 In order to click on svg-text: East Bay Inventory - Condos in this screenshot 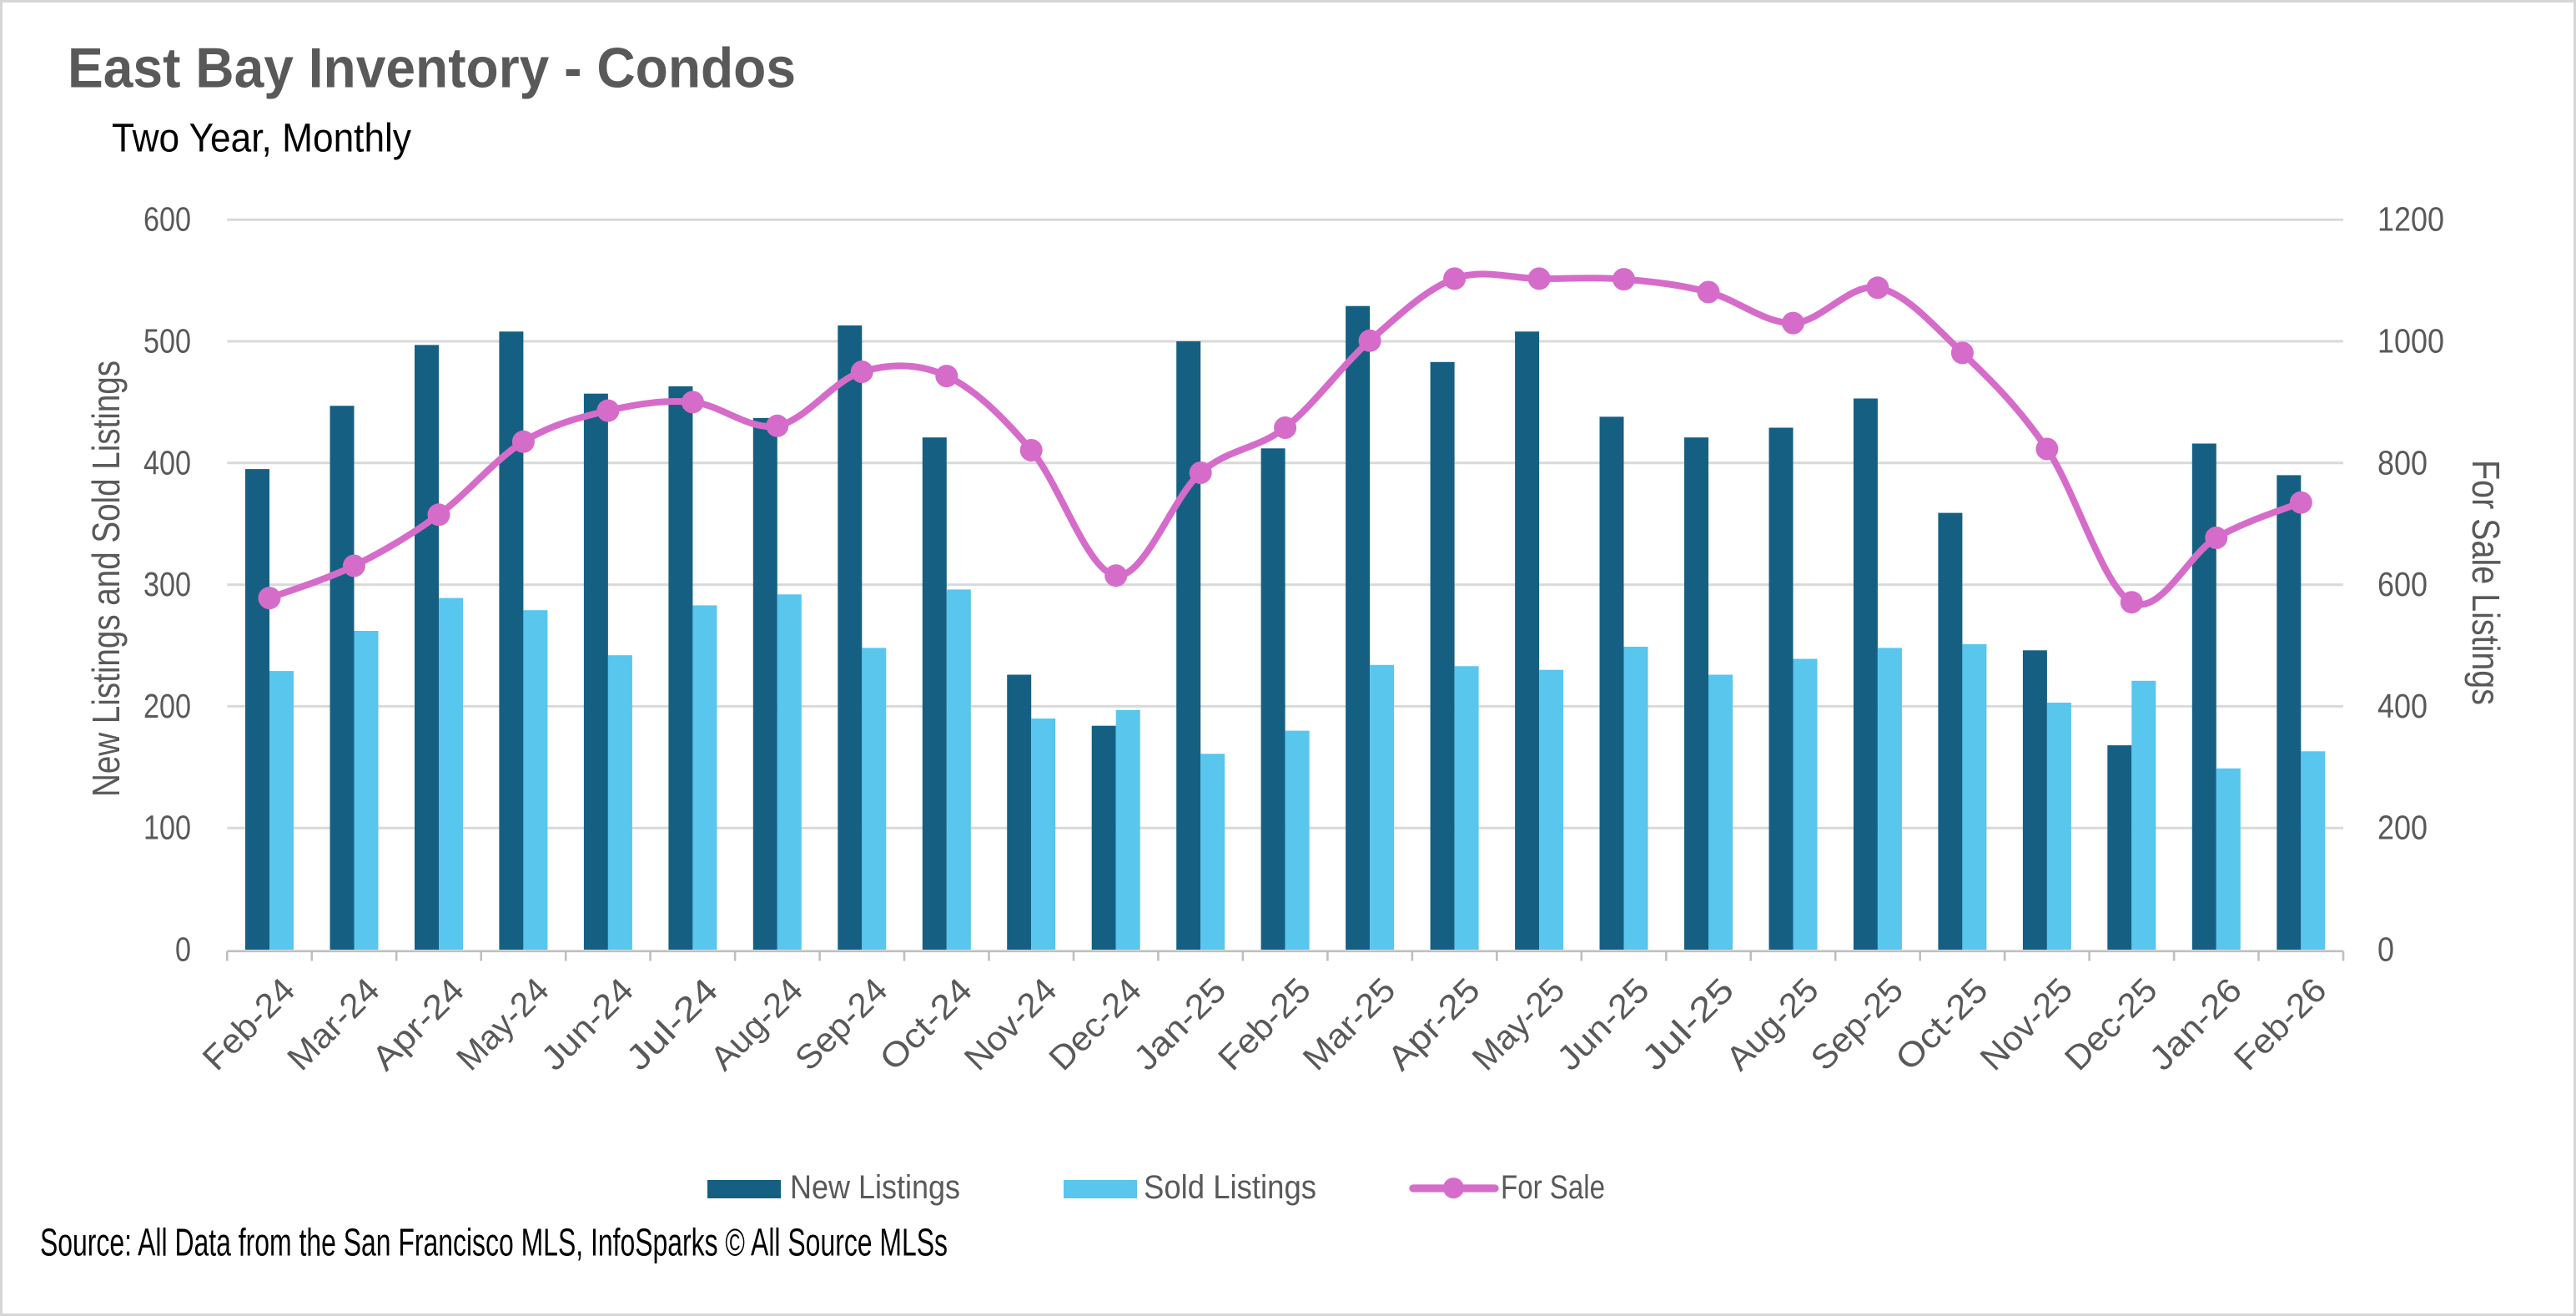, I will do `click(432, 68)`.